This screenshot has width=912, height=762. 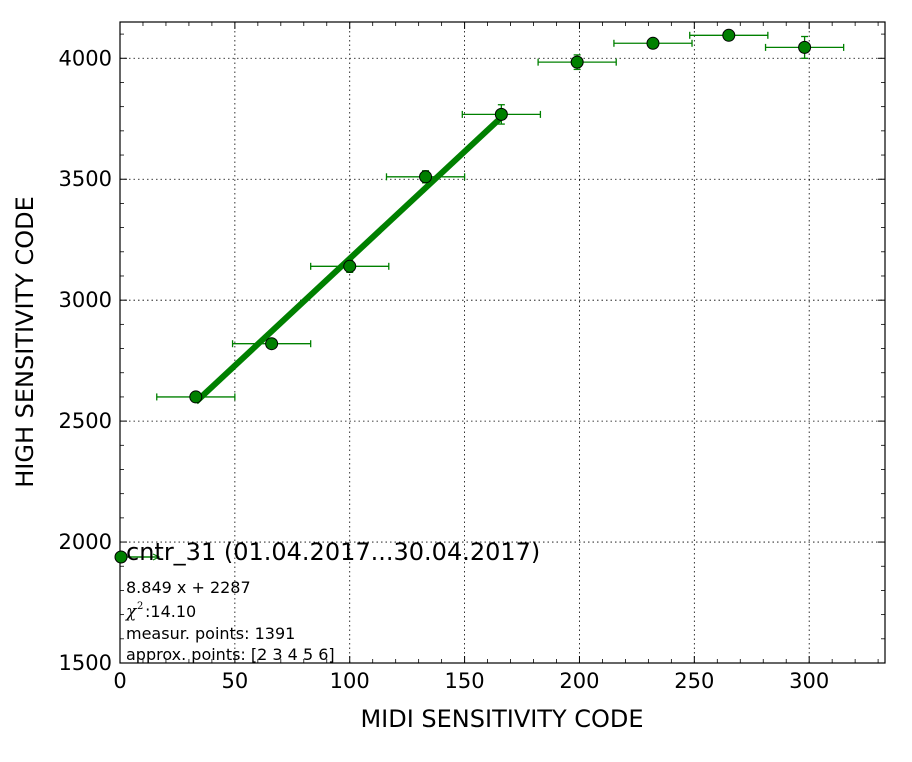 What do you see at coordinates (85, 663) in the screenshot?
I see `y-tick-label: 1500` at bounding box center [85, 663].